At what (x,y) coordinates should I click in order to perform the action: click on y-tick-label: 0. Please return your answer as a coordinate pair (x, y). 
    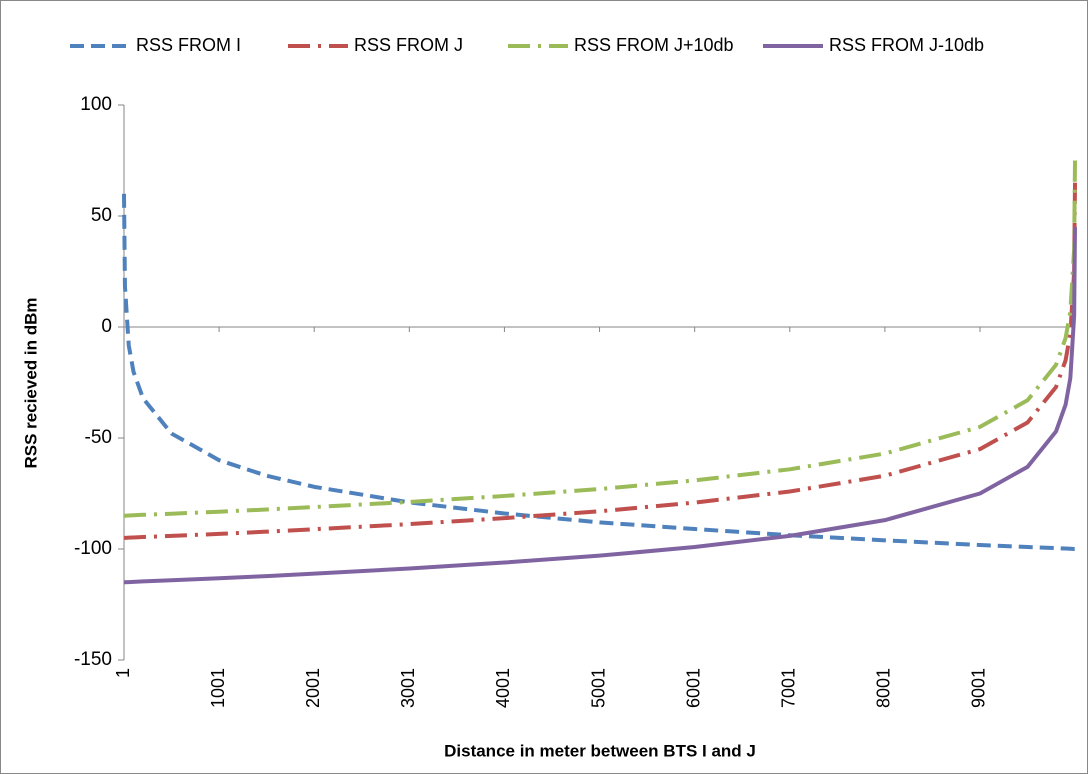
    Looking at the image, I should click on (106, 326).